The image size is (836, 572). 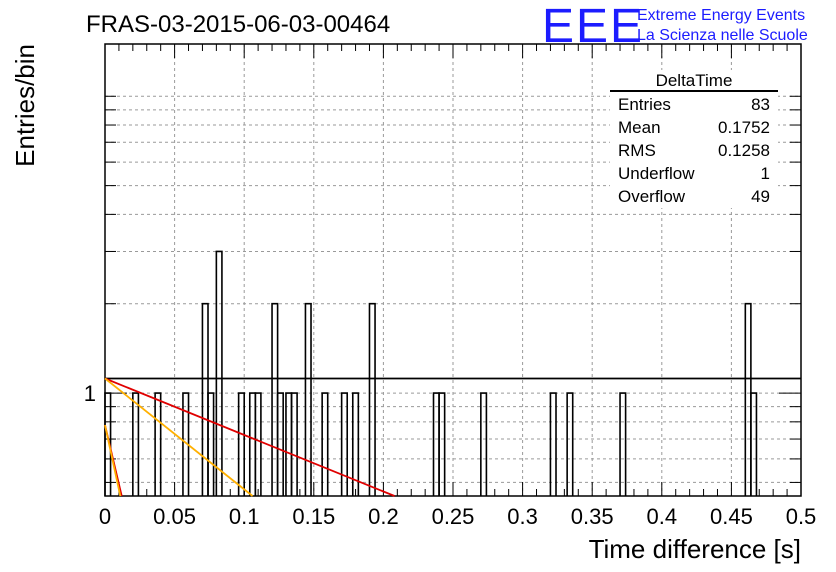 I want to click on stats-value: 0.1258, so click(x=744, y=150).